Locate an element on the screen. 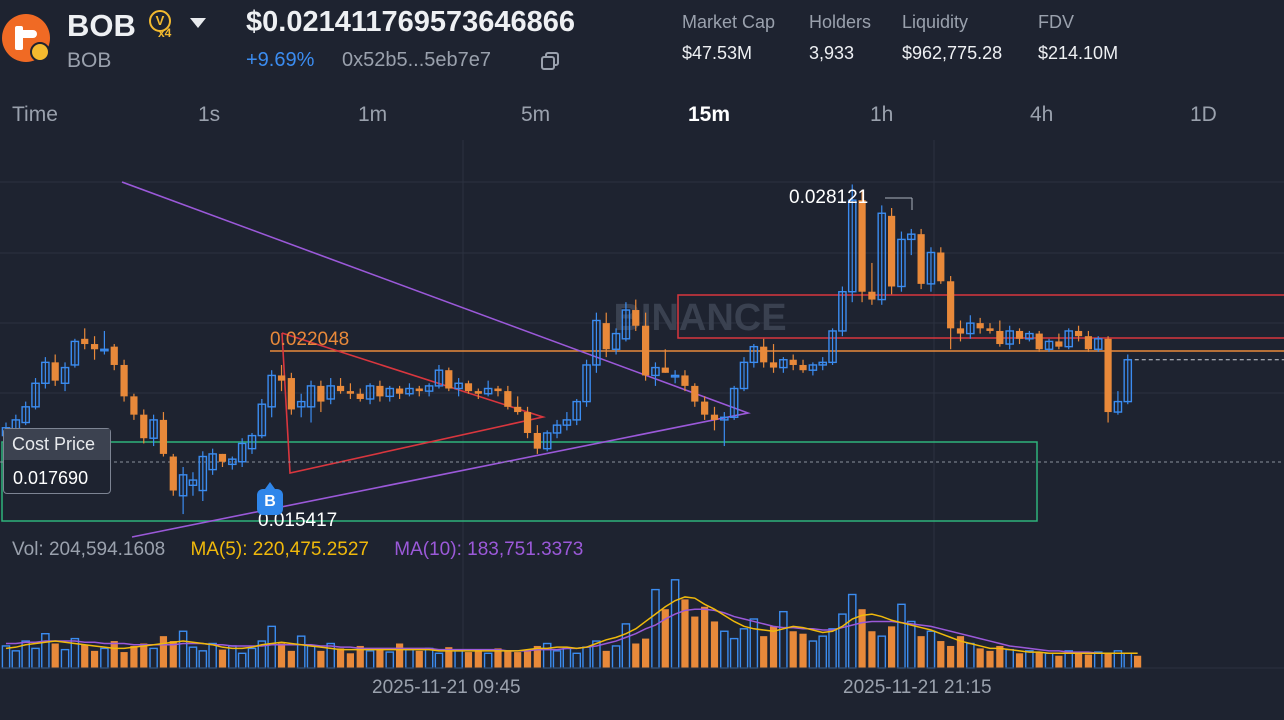 This screenshot has height=720, width=1284. stat-value: $962,775.28 is located at coordinates (952, 53).